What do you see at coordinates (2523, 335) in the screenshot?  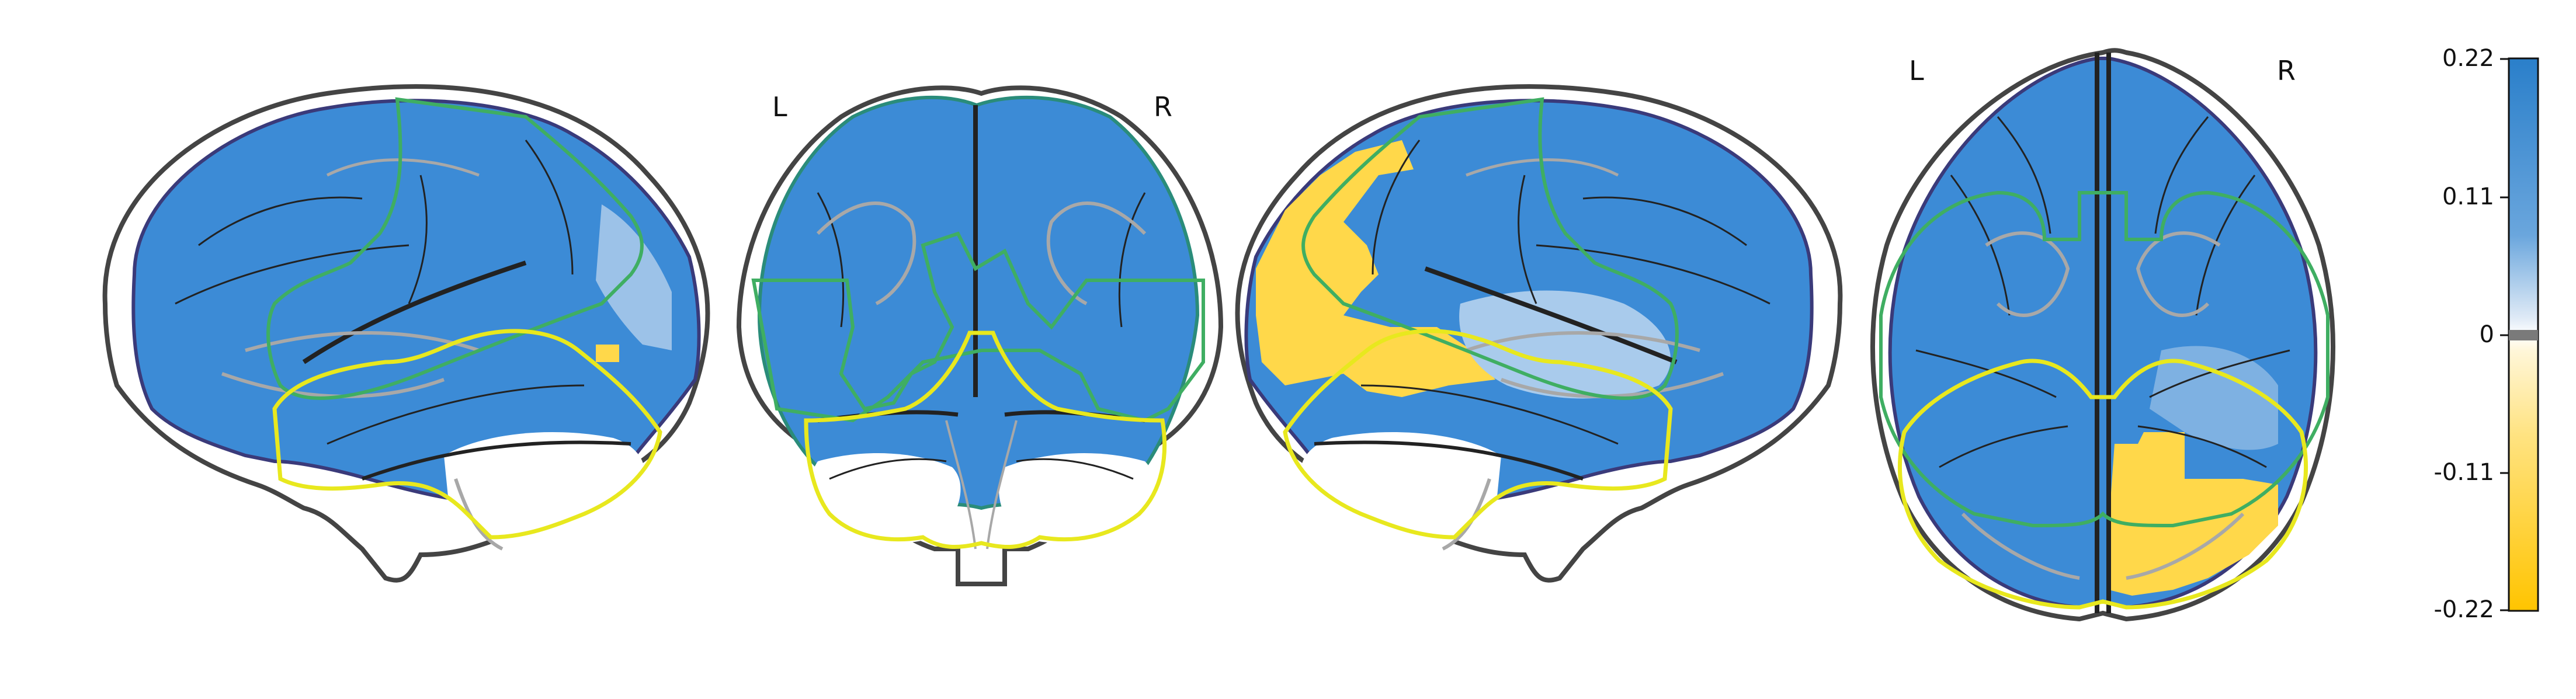 I see `colorbar-zero-marker` at bounding box center [2523, 335].